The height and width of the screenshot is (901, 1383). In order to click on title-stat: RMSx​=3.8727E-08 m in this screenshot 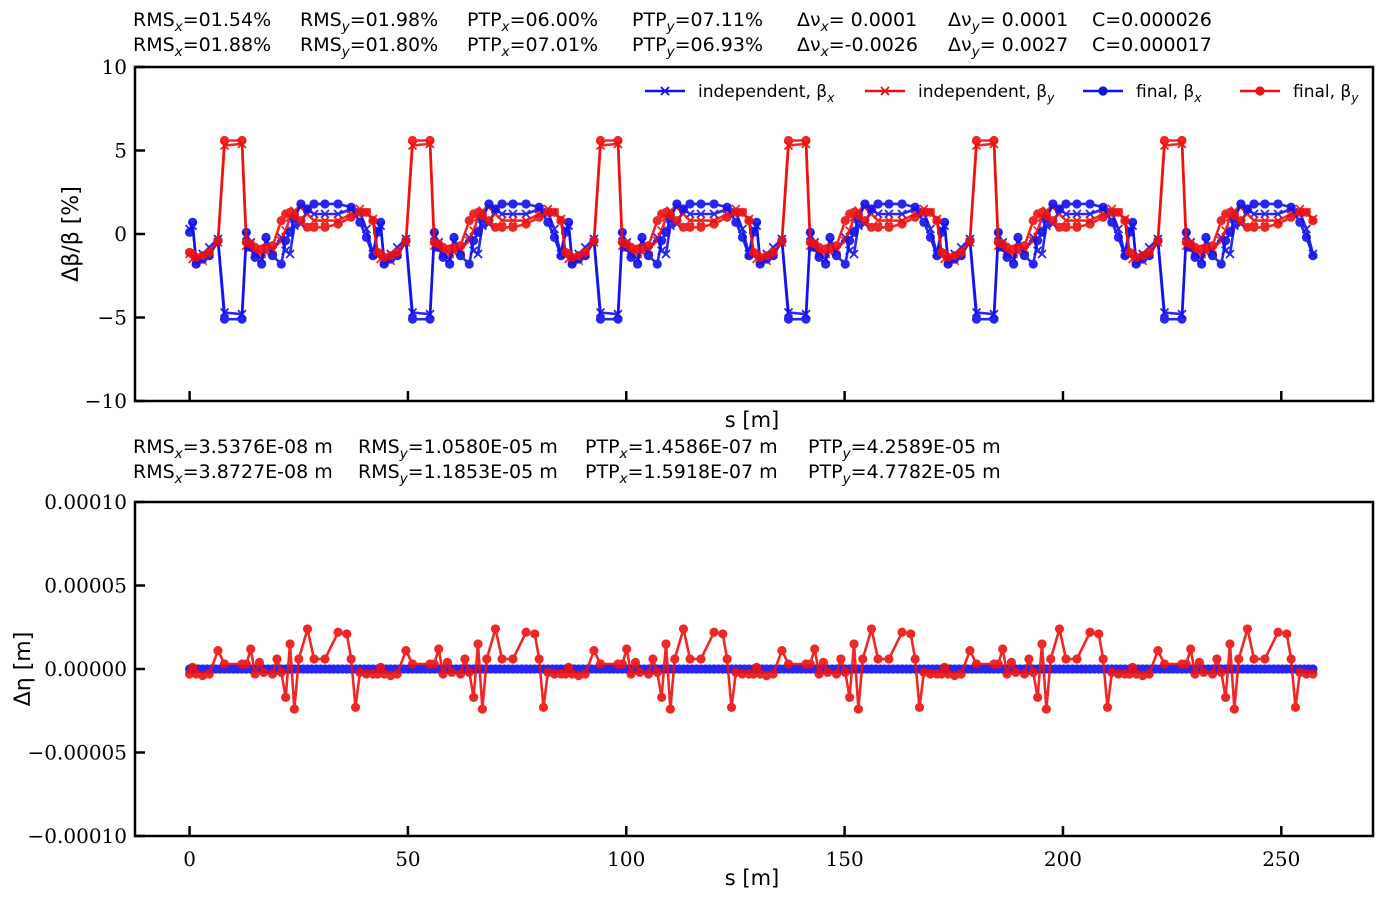, I will do `click(233, 474)`.